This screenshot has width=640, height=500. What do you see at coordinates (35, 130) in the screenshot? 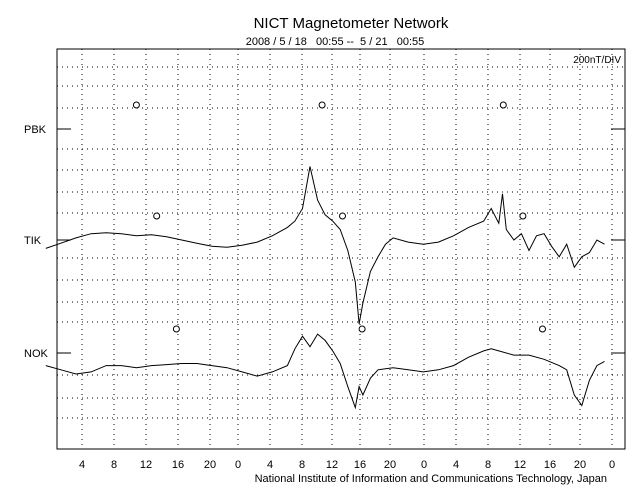
I see `station-label: PBK` at bounding box center [35, 130].